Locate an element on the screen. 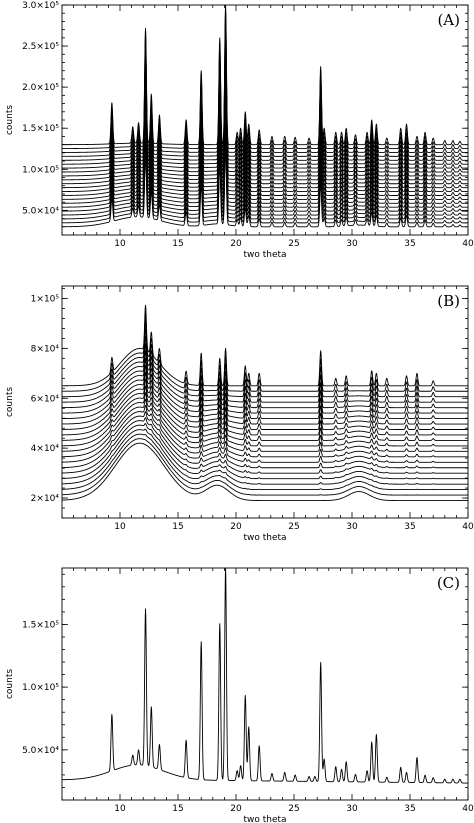 The image size is (474, 823). panel-label: (A) is located at coordinates (448, 20).